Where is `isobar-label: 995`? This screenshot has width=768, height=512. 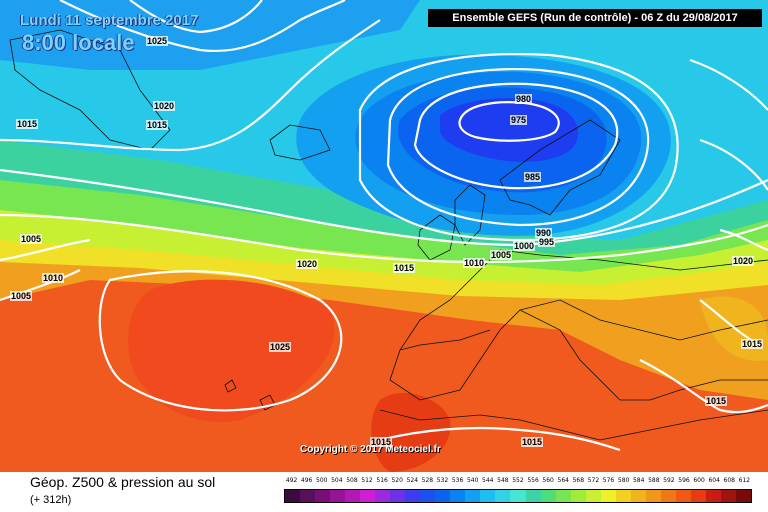
isobar-label: 995 is located at coordinates (547, 242).